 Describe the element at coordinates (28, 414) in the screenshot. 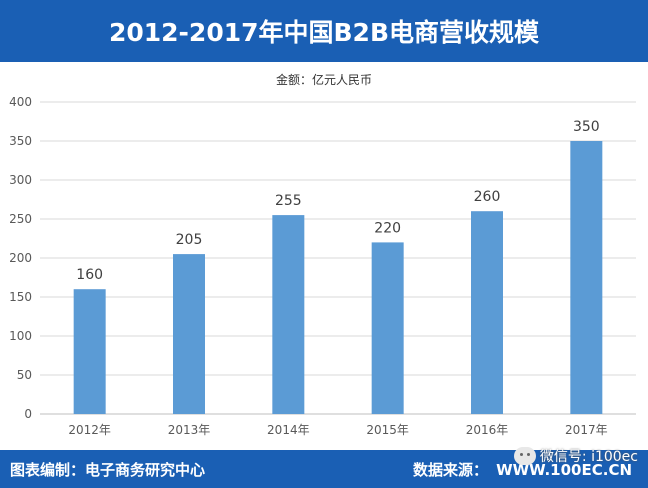

I see `y-tick-label: 0` at that location.